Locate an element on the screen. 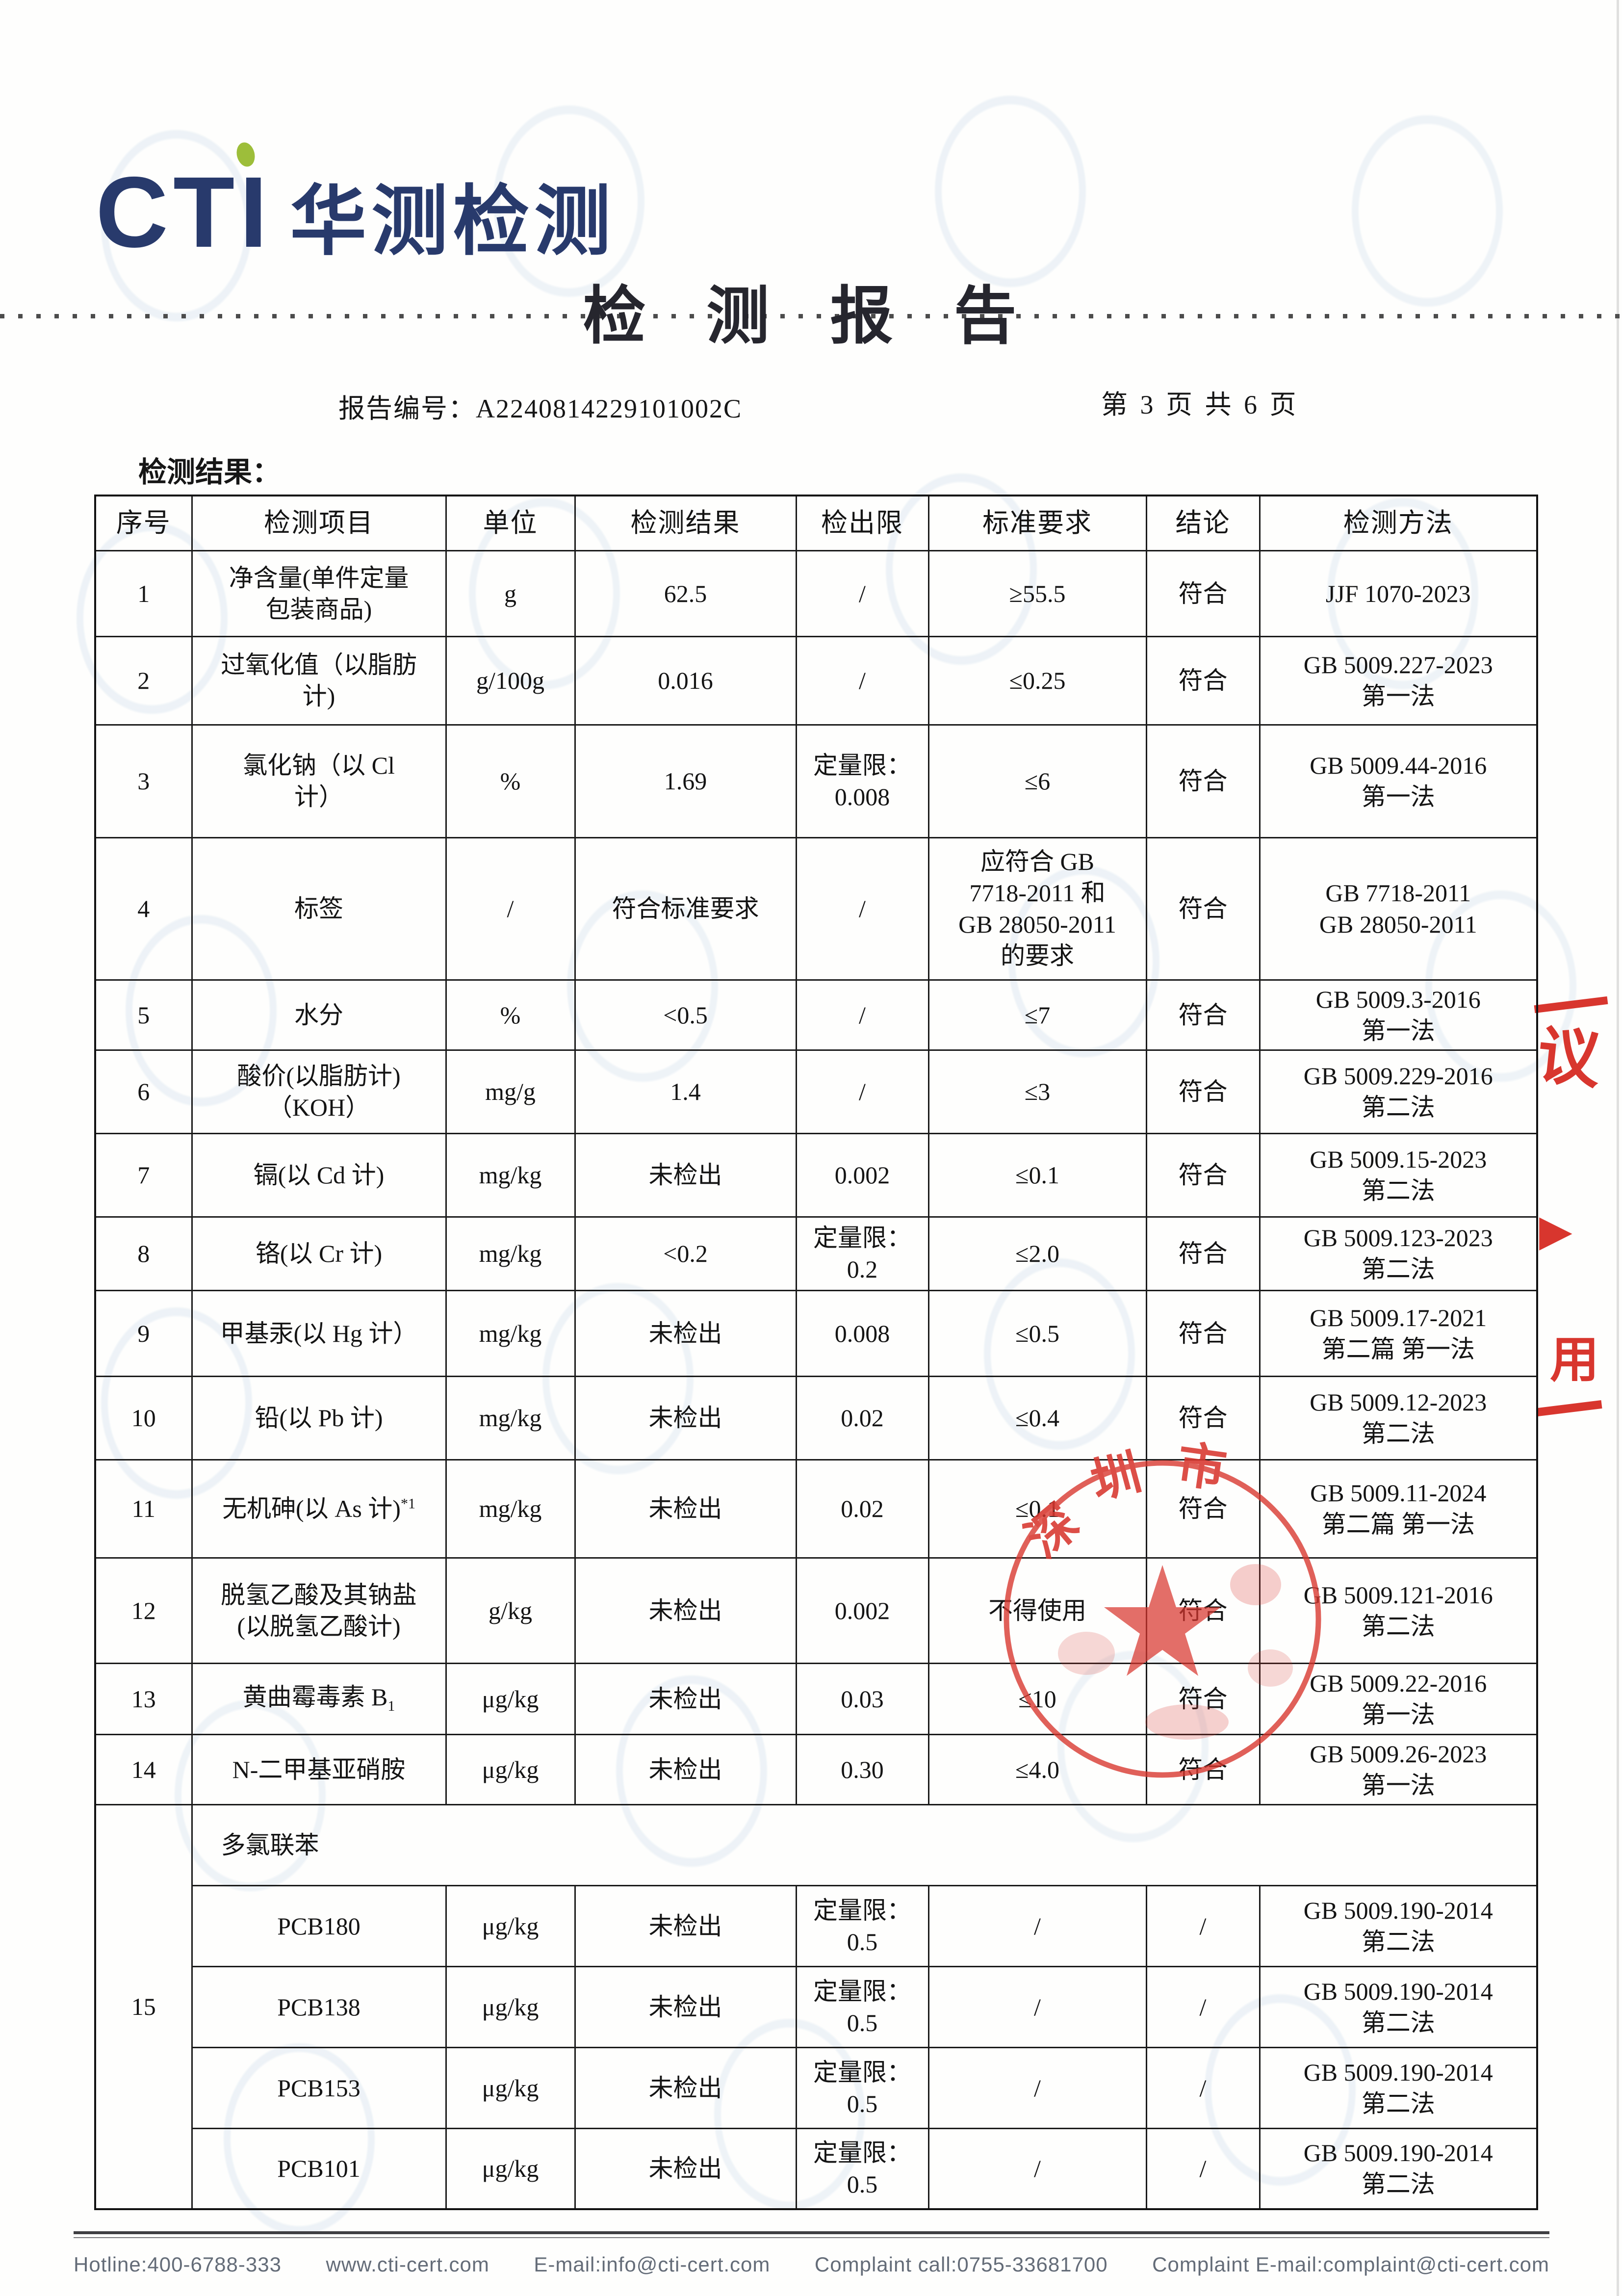  cell-unit: g/100g is located at coordinates (511, 680).